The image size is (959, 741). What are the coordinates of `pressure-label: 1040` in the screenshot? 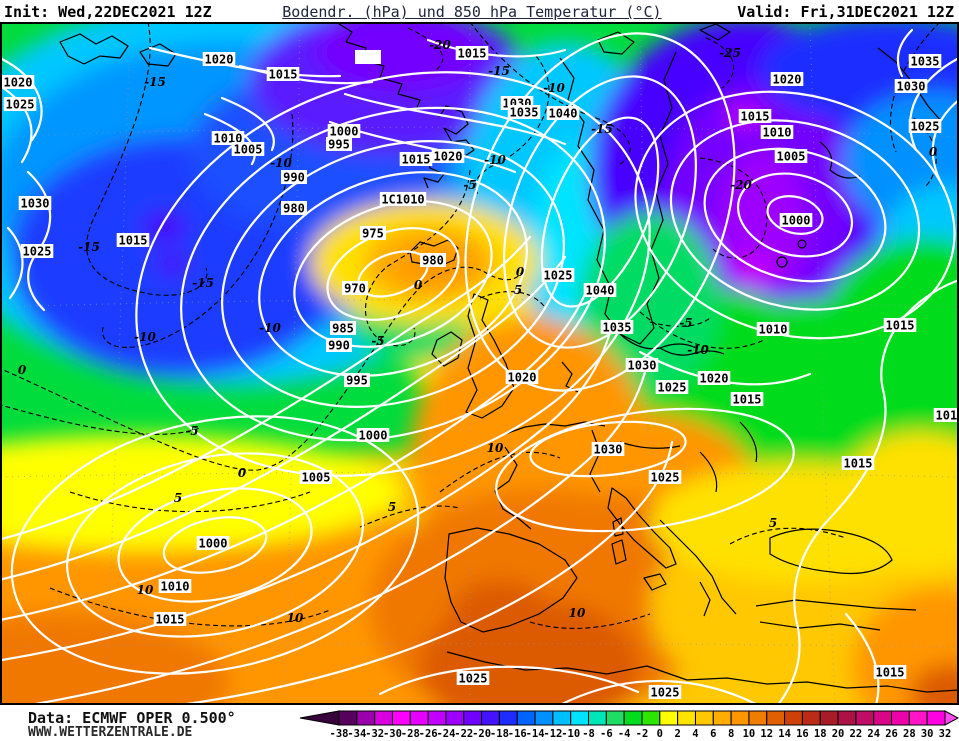 It's located at (563, 113).